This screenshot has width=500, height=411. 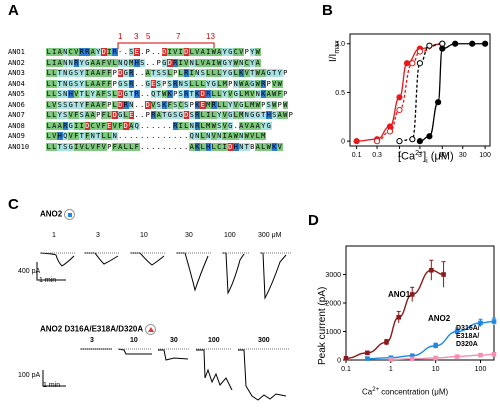 What do you see at coordinates (436, 369) in the screenshot?
I see `x-tick-label: 10` at bounding box center [436, 369].